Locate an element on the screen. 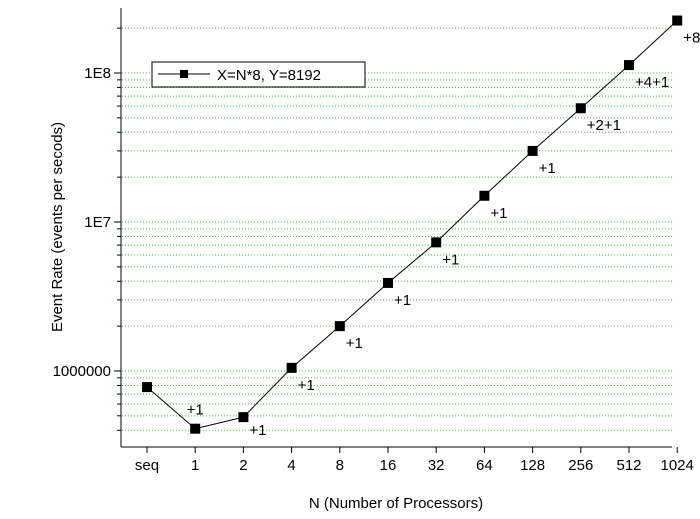  annotation-64: +1 is located at coordinates (498, 213).